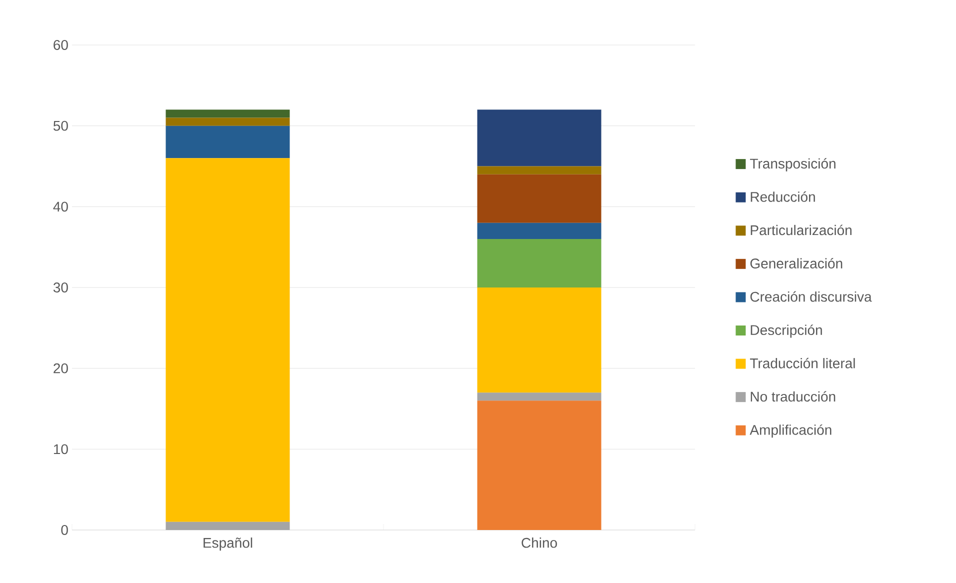 The width and height of the screenshot is (956, 583). What do you see at coordinates (786, 331) in the screenshot?
I see `legend-label: Descripción` at bounding box center [786, 331].